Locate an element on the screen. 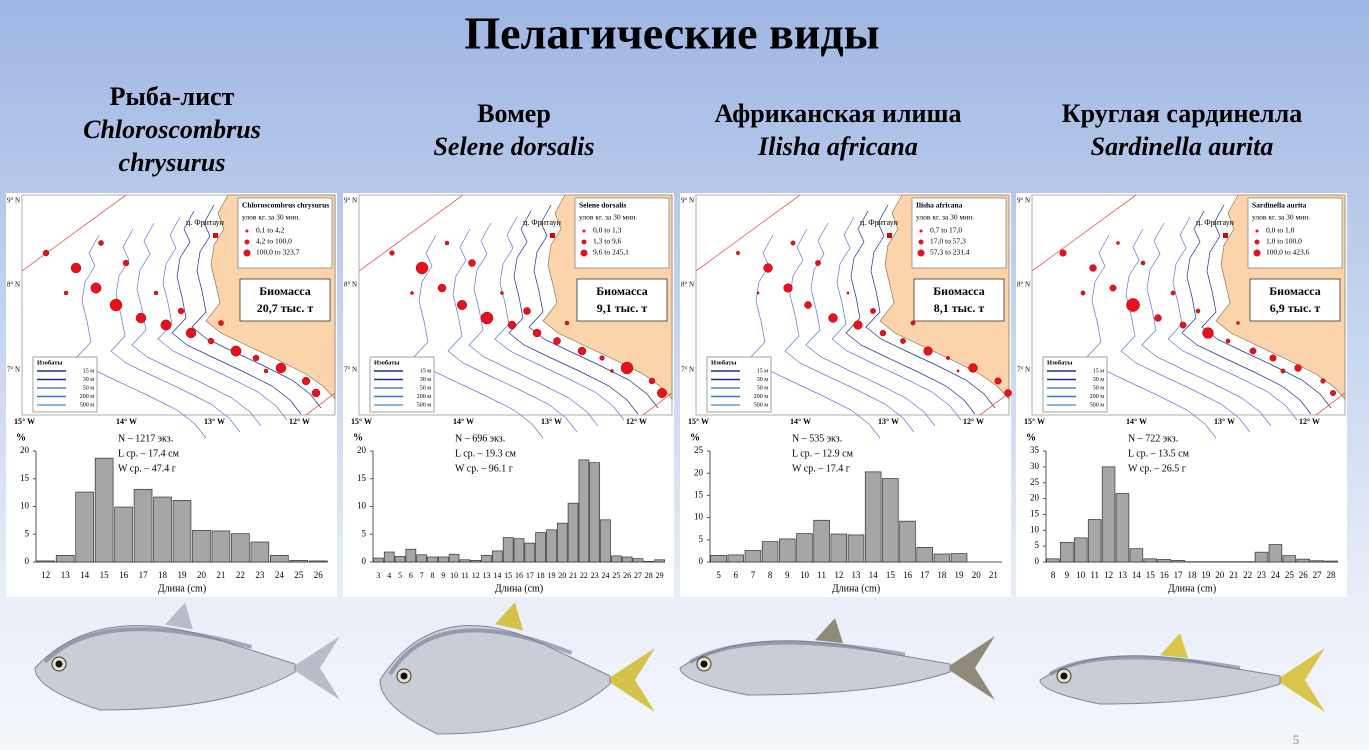 The image size is (1369, 750). x-tick-label: 8 is located at coordinates (1053, 575).